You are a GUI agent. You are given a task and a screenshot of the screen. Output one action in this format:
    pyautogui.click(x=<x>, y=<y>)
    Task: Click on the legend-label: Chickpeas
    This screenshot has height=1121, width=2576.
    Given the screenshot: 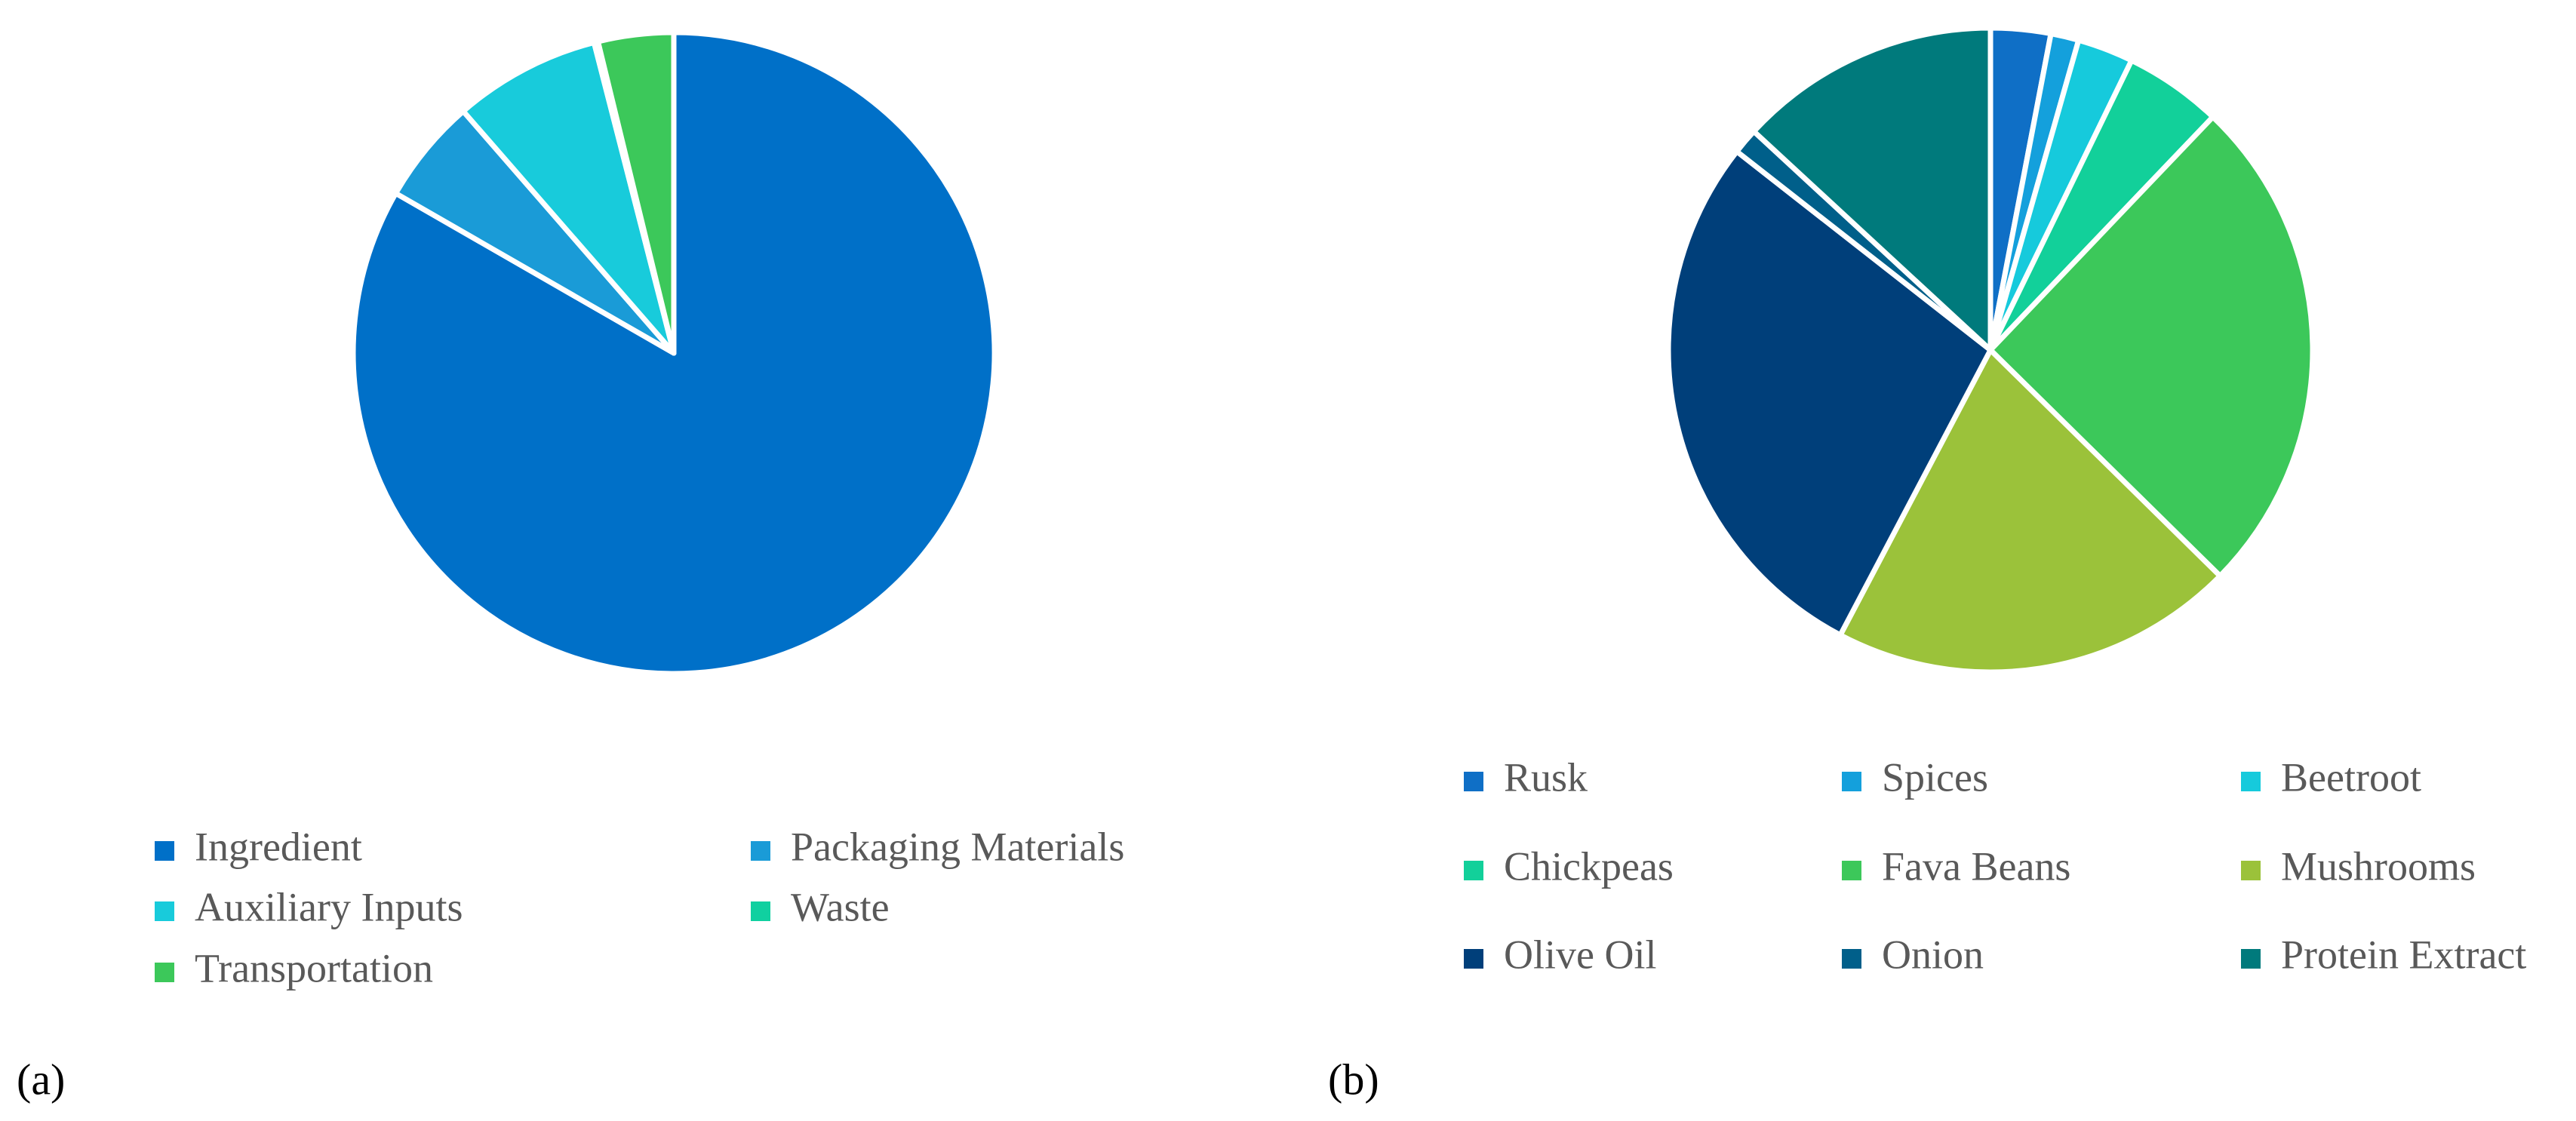 What is the action you would take?
    pyautogui.click(x=1589, y=866)
    